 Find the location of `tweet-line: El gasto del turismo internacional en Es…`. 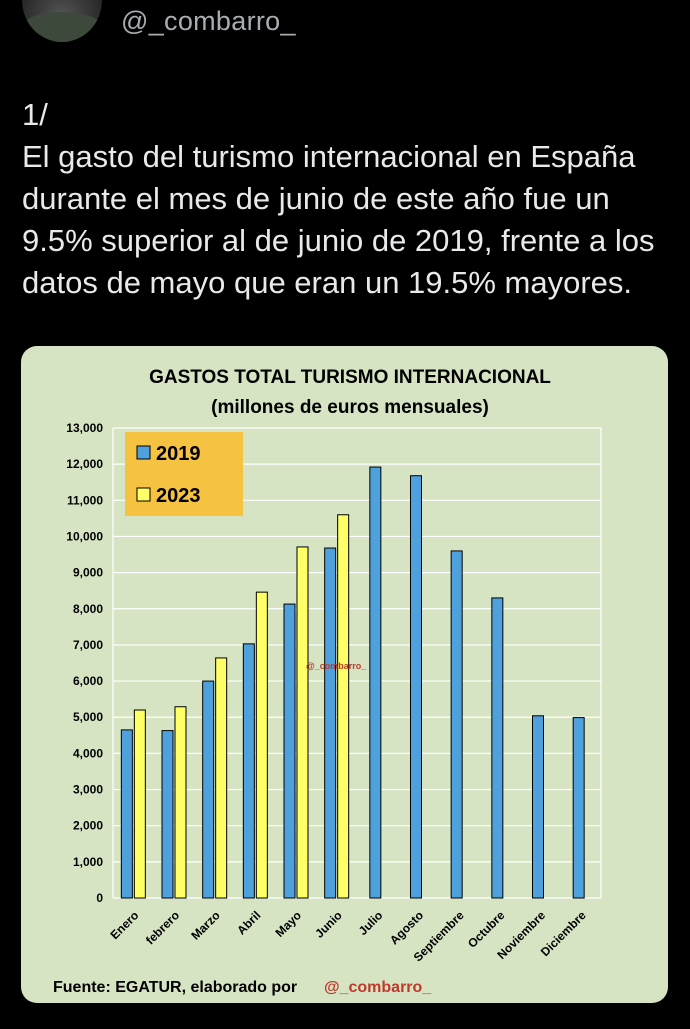

tweet-line: El gasto del turismo internacional en Es… is located at coordinates (329, 156).